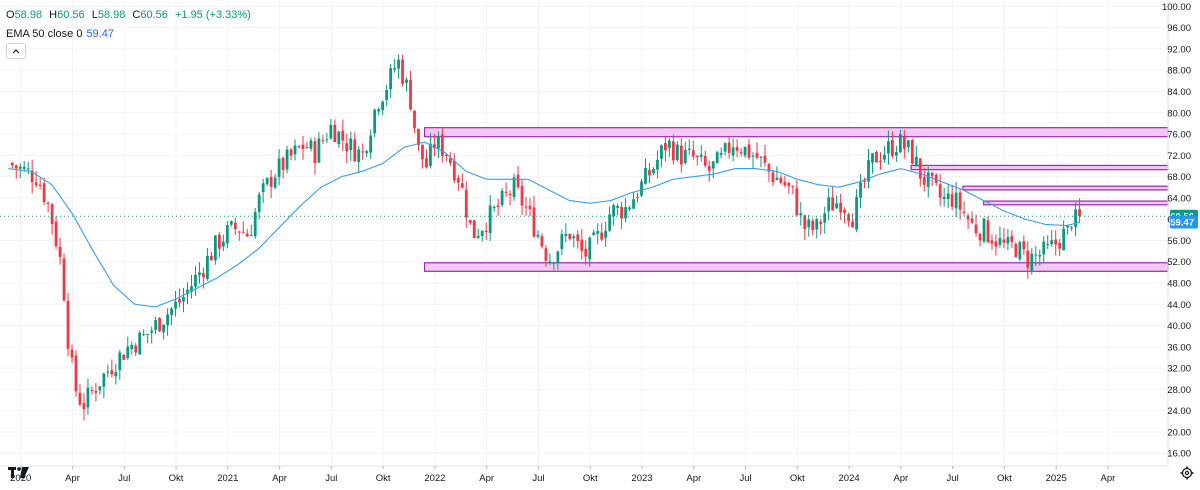 Image resolution: width=1200 pixels, height=490 pixels. I want to click on ema-row: EMA 50 close 0 59.47, so click(128, 34).